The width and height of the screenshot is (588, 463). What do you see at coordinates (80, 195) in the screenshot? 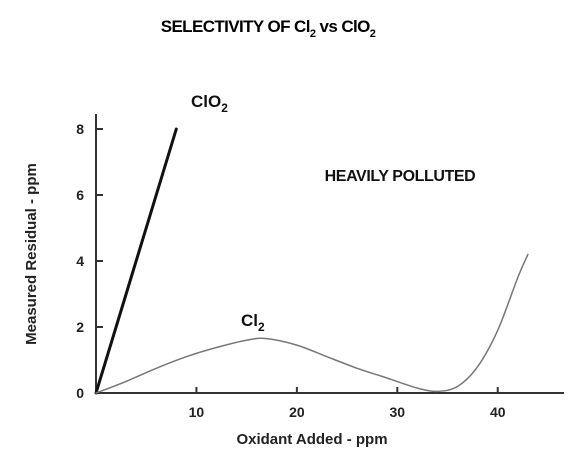
I see `y-tick-label: 6` at bounding box center [80, 195].